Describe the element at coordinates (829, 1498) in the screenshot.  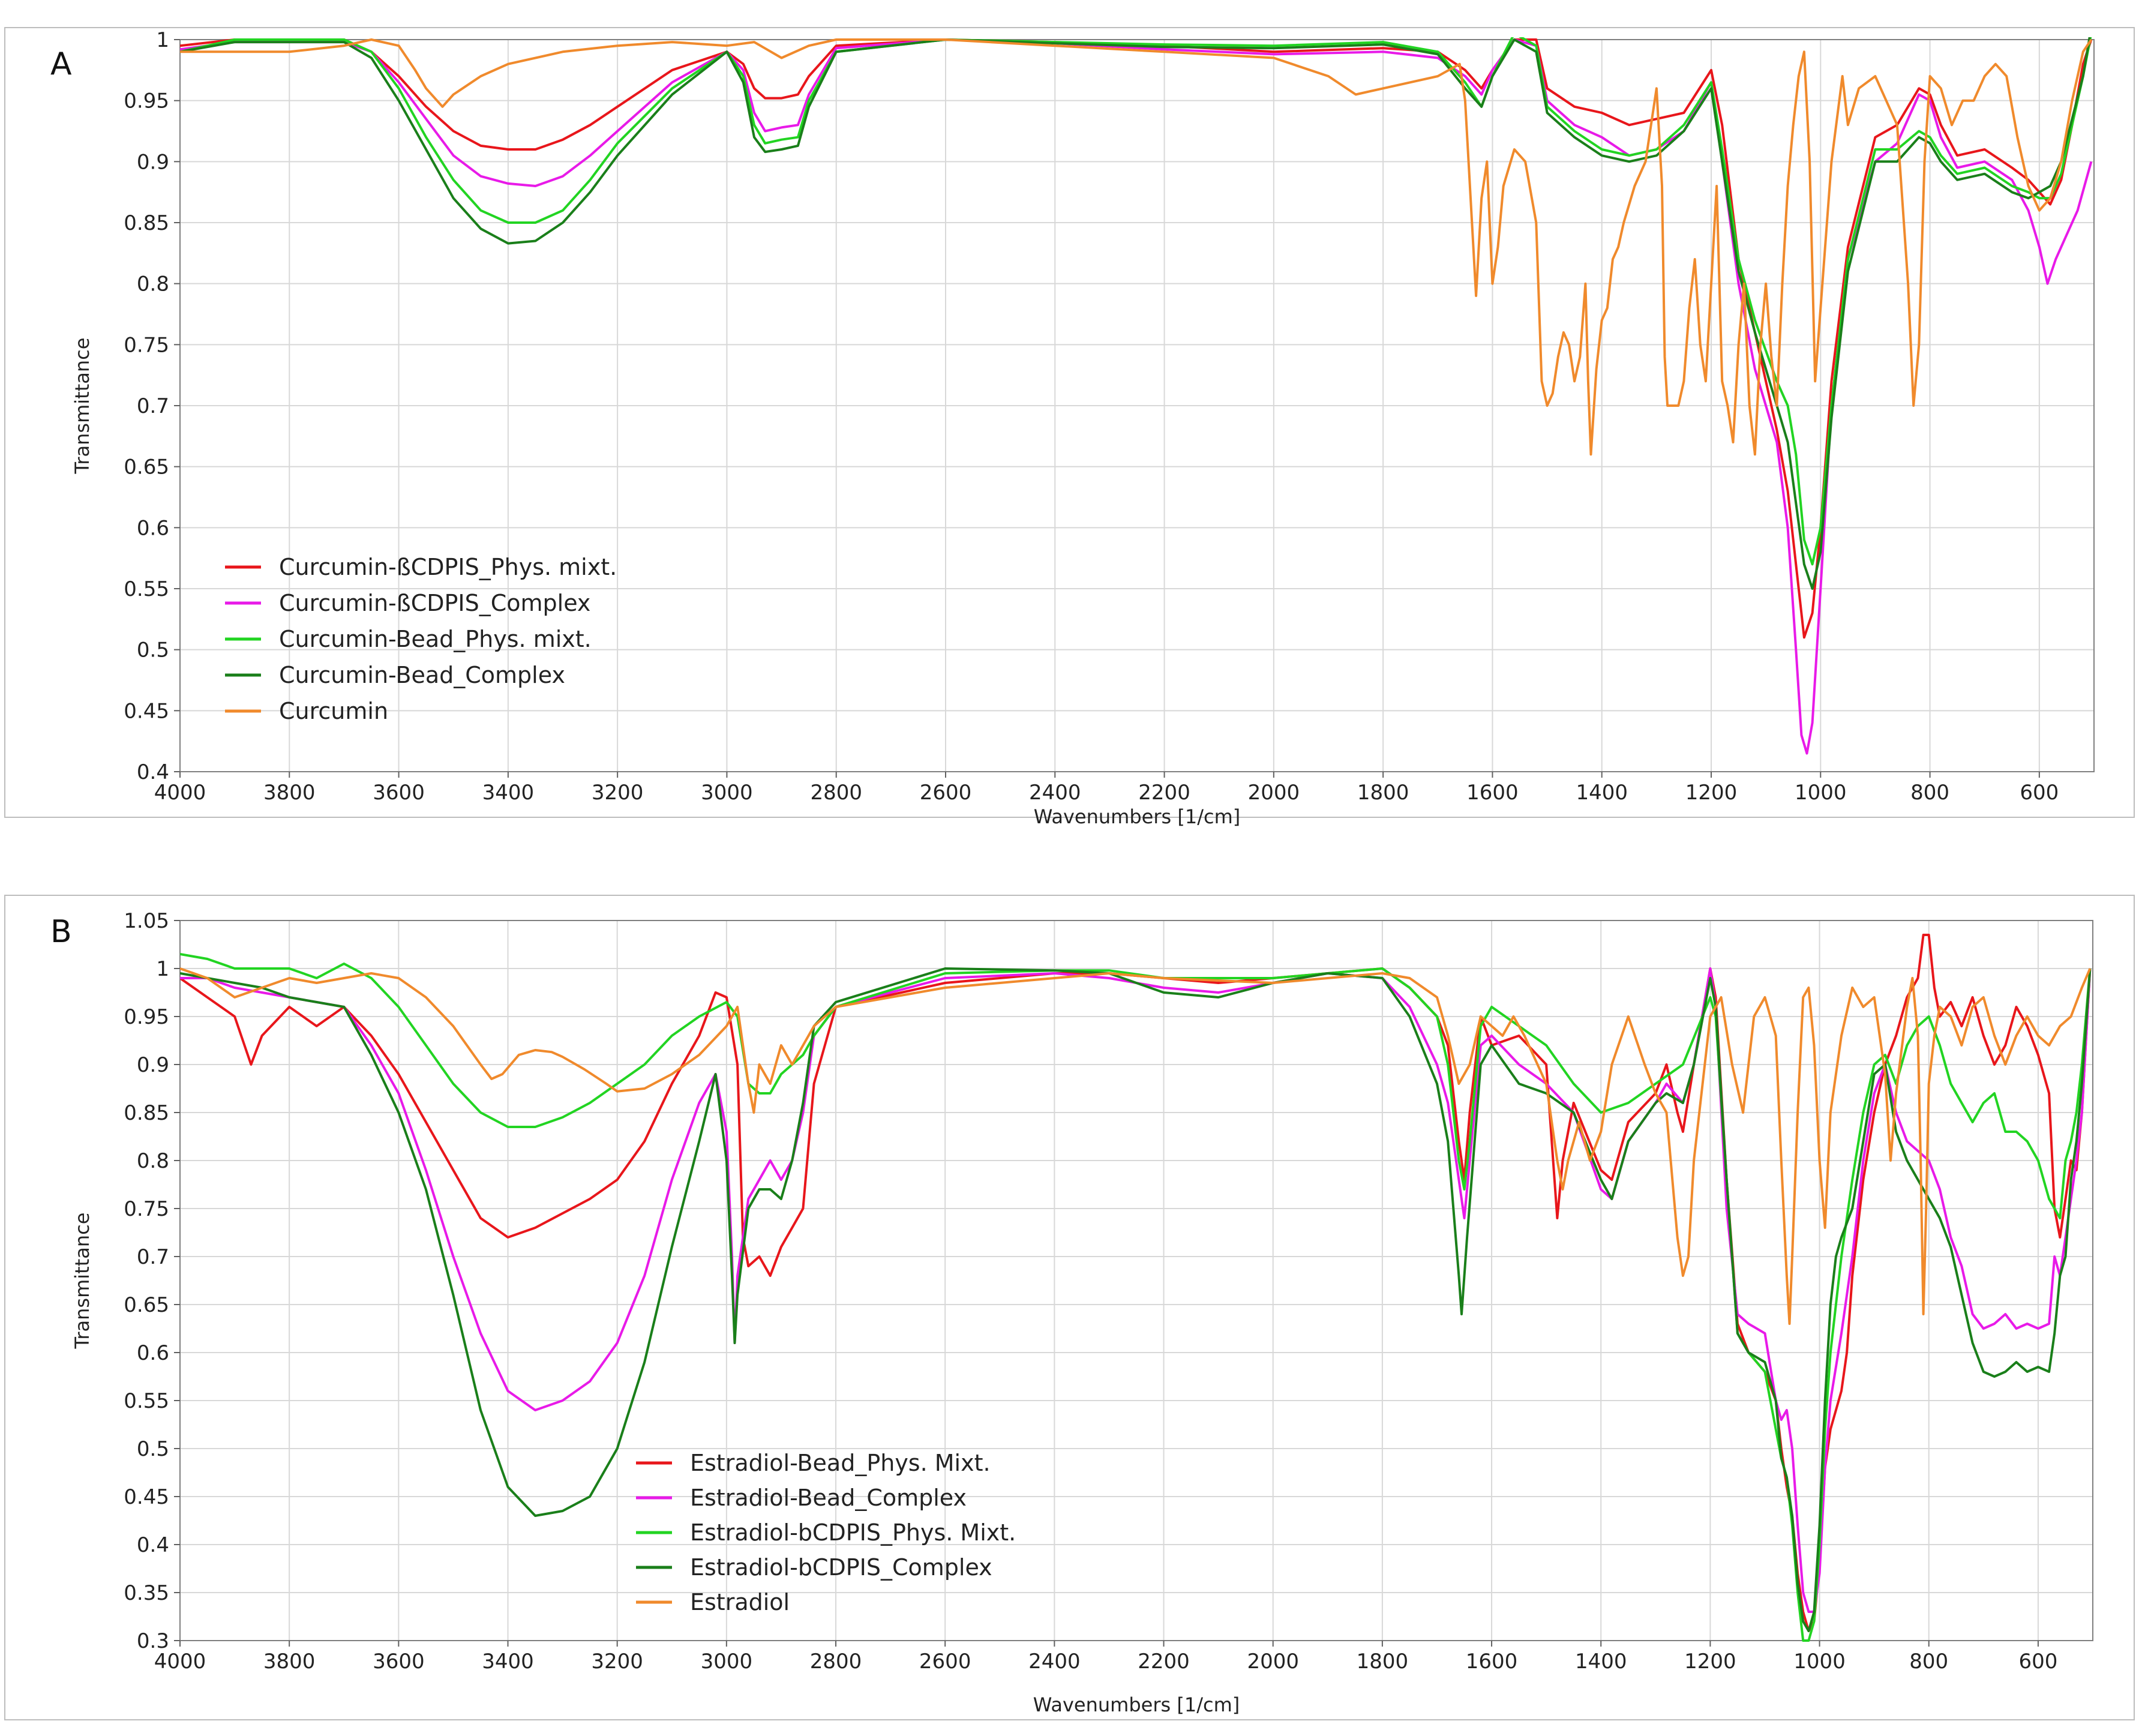
I see `legend-label: Estradiol-Bead_Complex` at that location.